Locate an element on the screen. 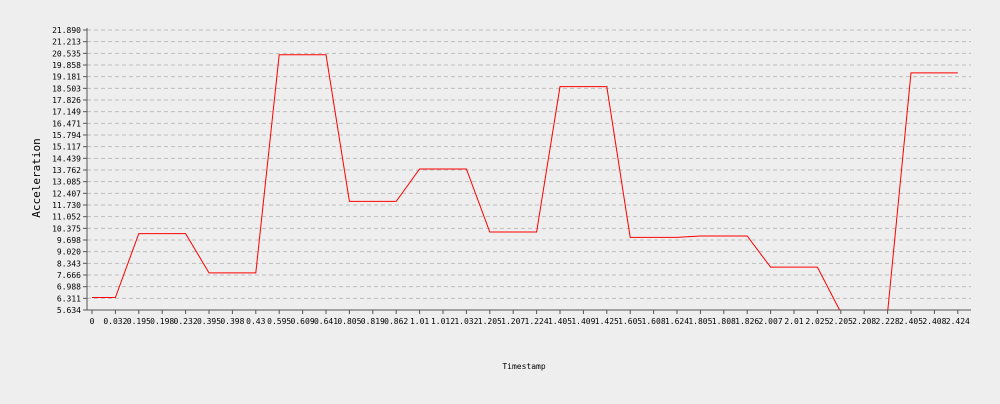 The image size is (1000, 404). x-tick-label: 0.641 is located at coordinates (326, 321).